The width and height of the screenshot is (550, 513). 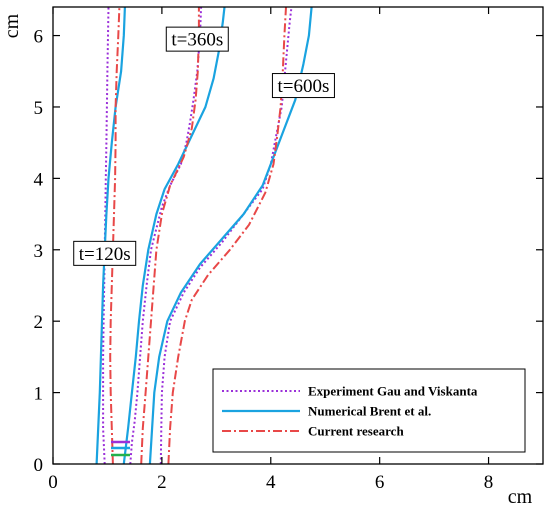 What do you see at coordinates (380, 482) in the screenshot?
I see `x-tick-label: 6` at bounding box center [380, 482].